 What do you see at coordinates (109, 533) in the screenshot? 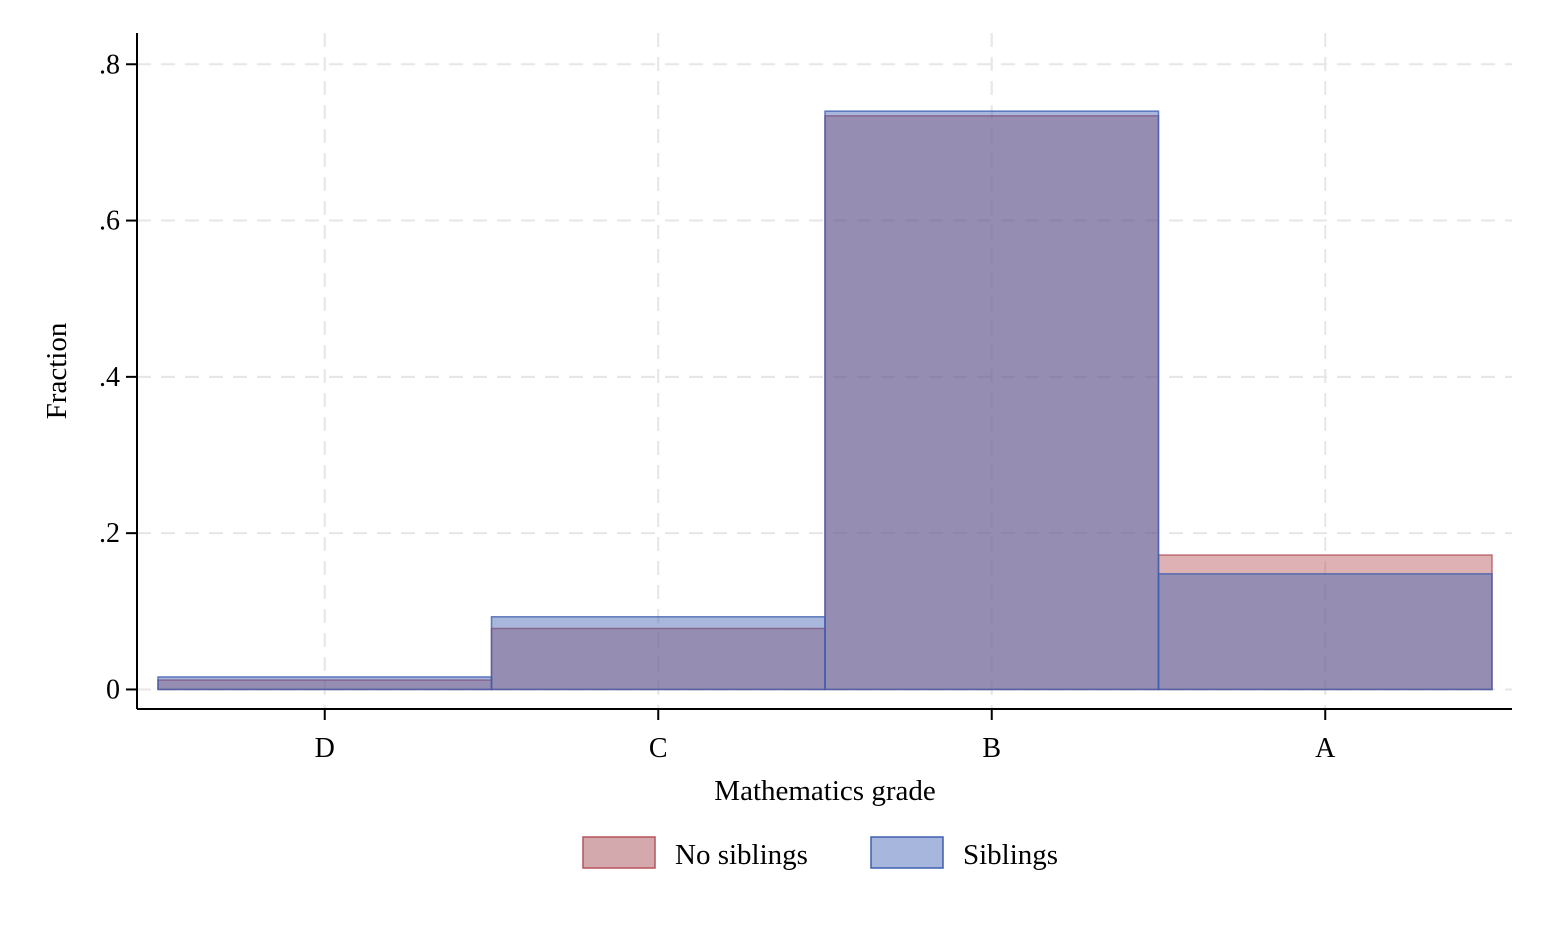
I see `y-tick-label-2: .2` at bounding box center [109, 533].